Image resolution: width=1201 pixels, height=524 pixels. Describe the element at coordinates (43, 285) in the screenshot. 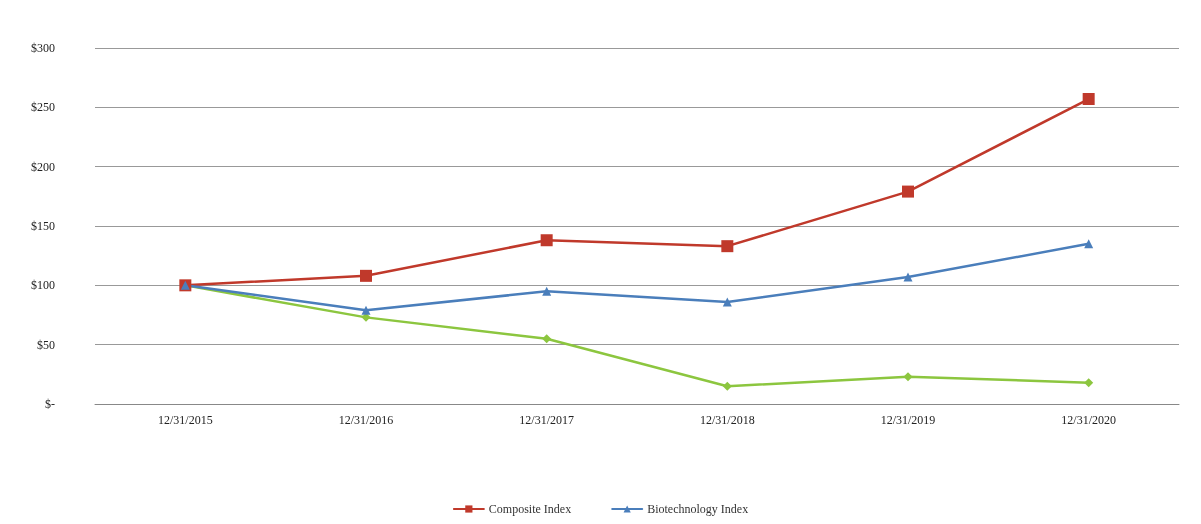

I see `y-tick-label: $100` at that location.